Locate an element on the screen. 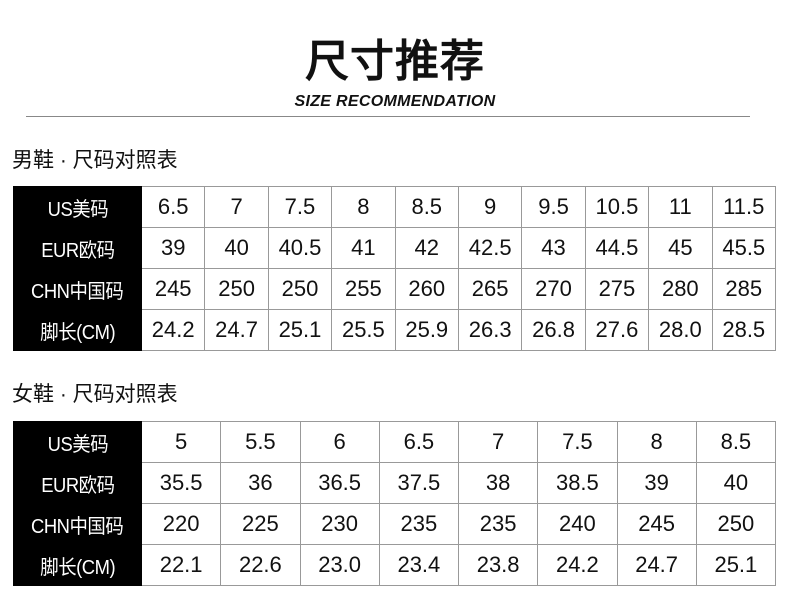  table-row: CHN中国码 245 250 250 255 260 265 270 275 280 285 is located at coordinates (395, 289).